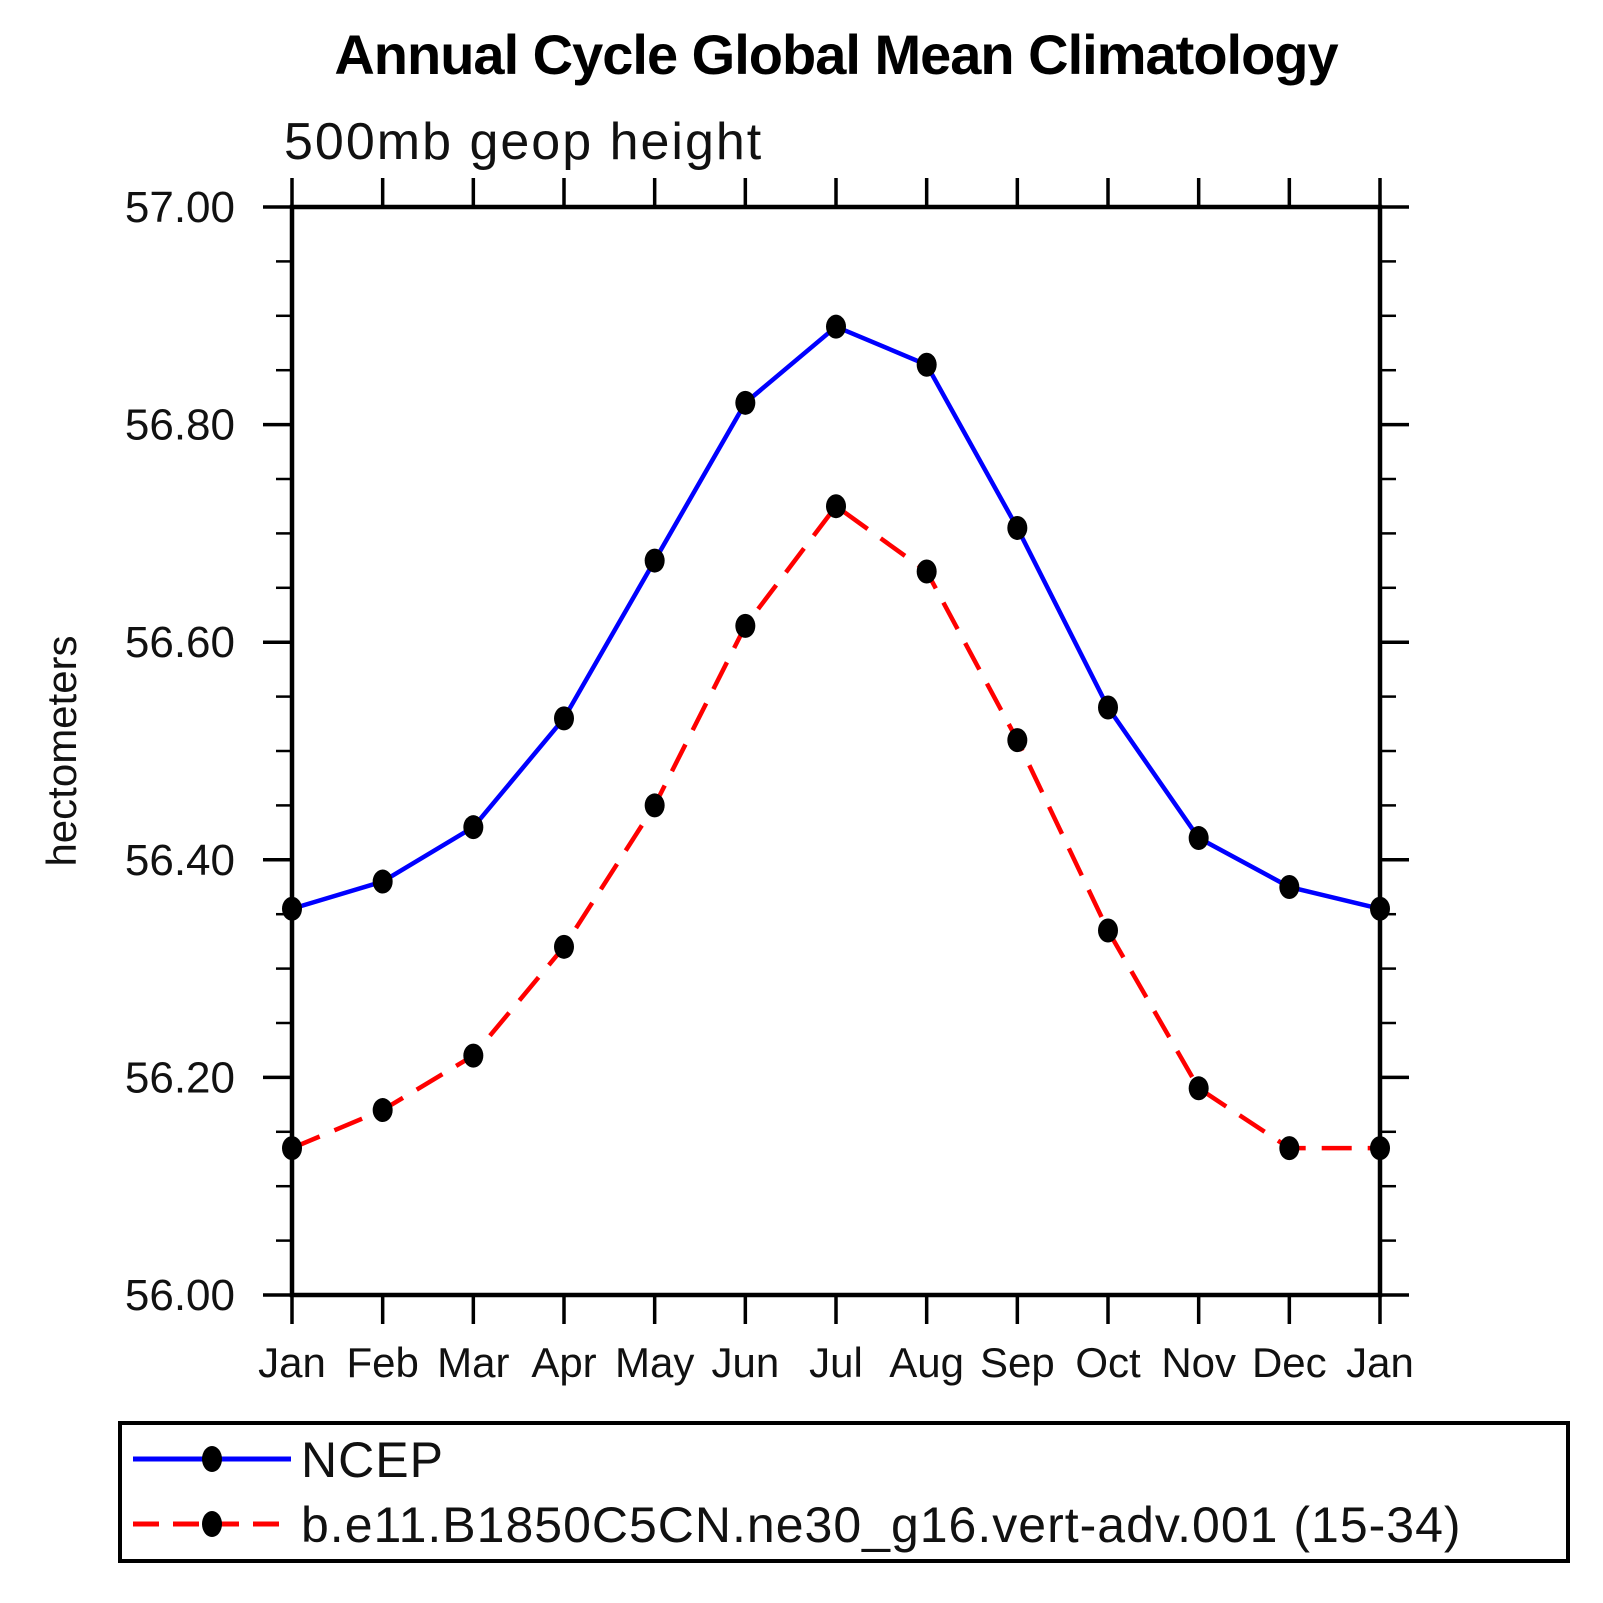 The height and width of the screenshot is (1603, 1603). I want to click on y-tick-label: 56.60, so click(180, 642).